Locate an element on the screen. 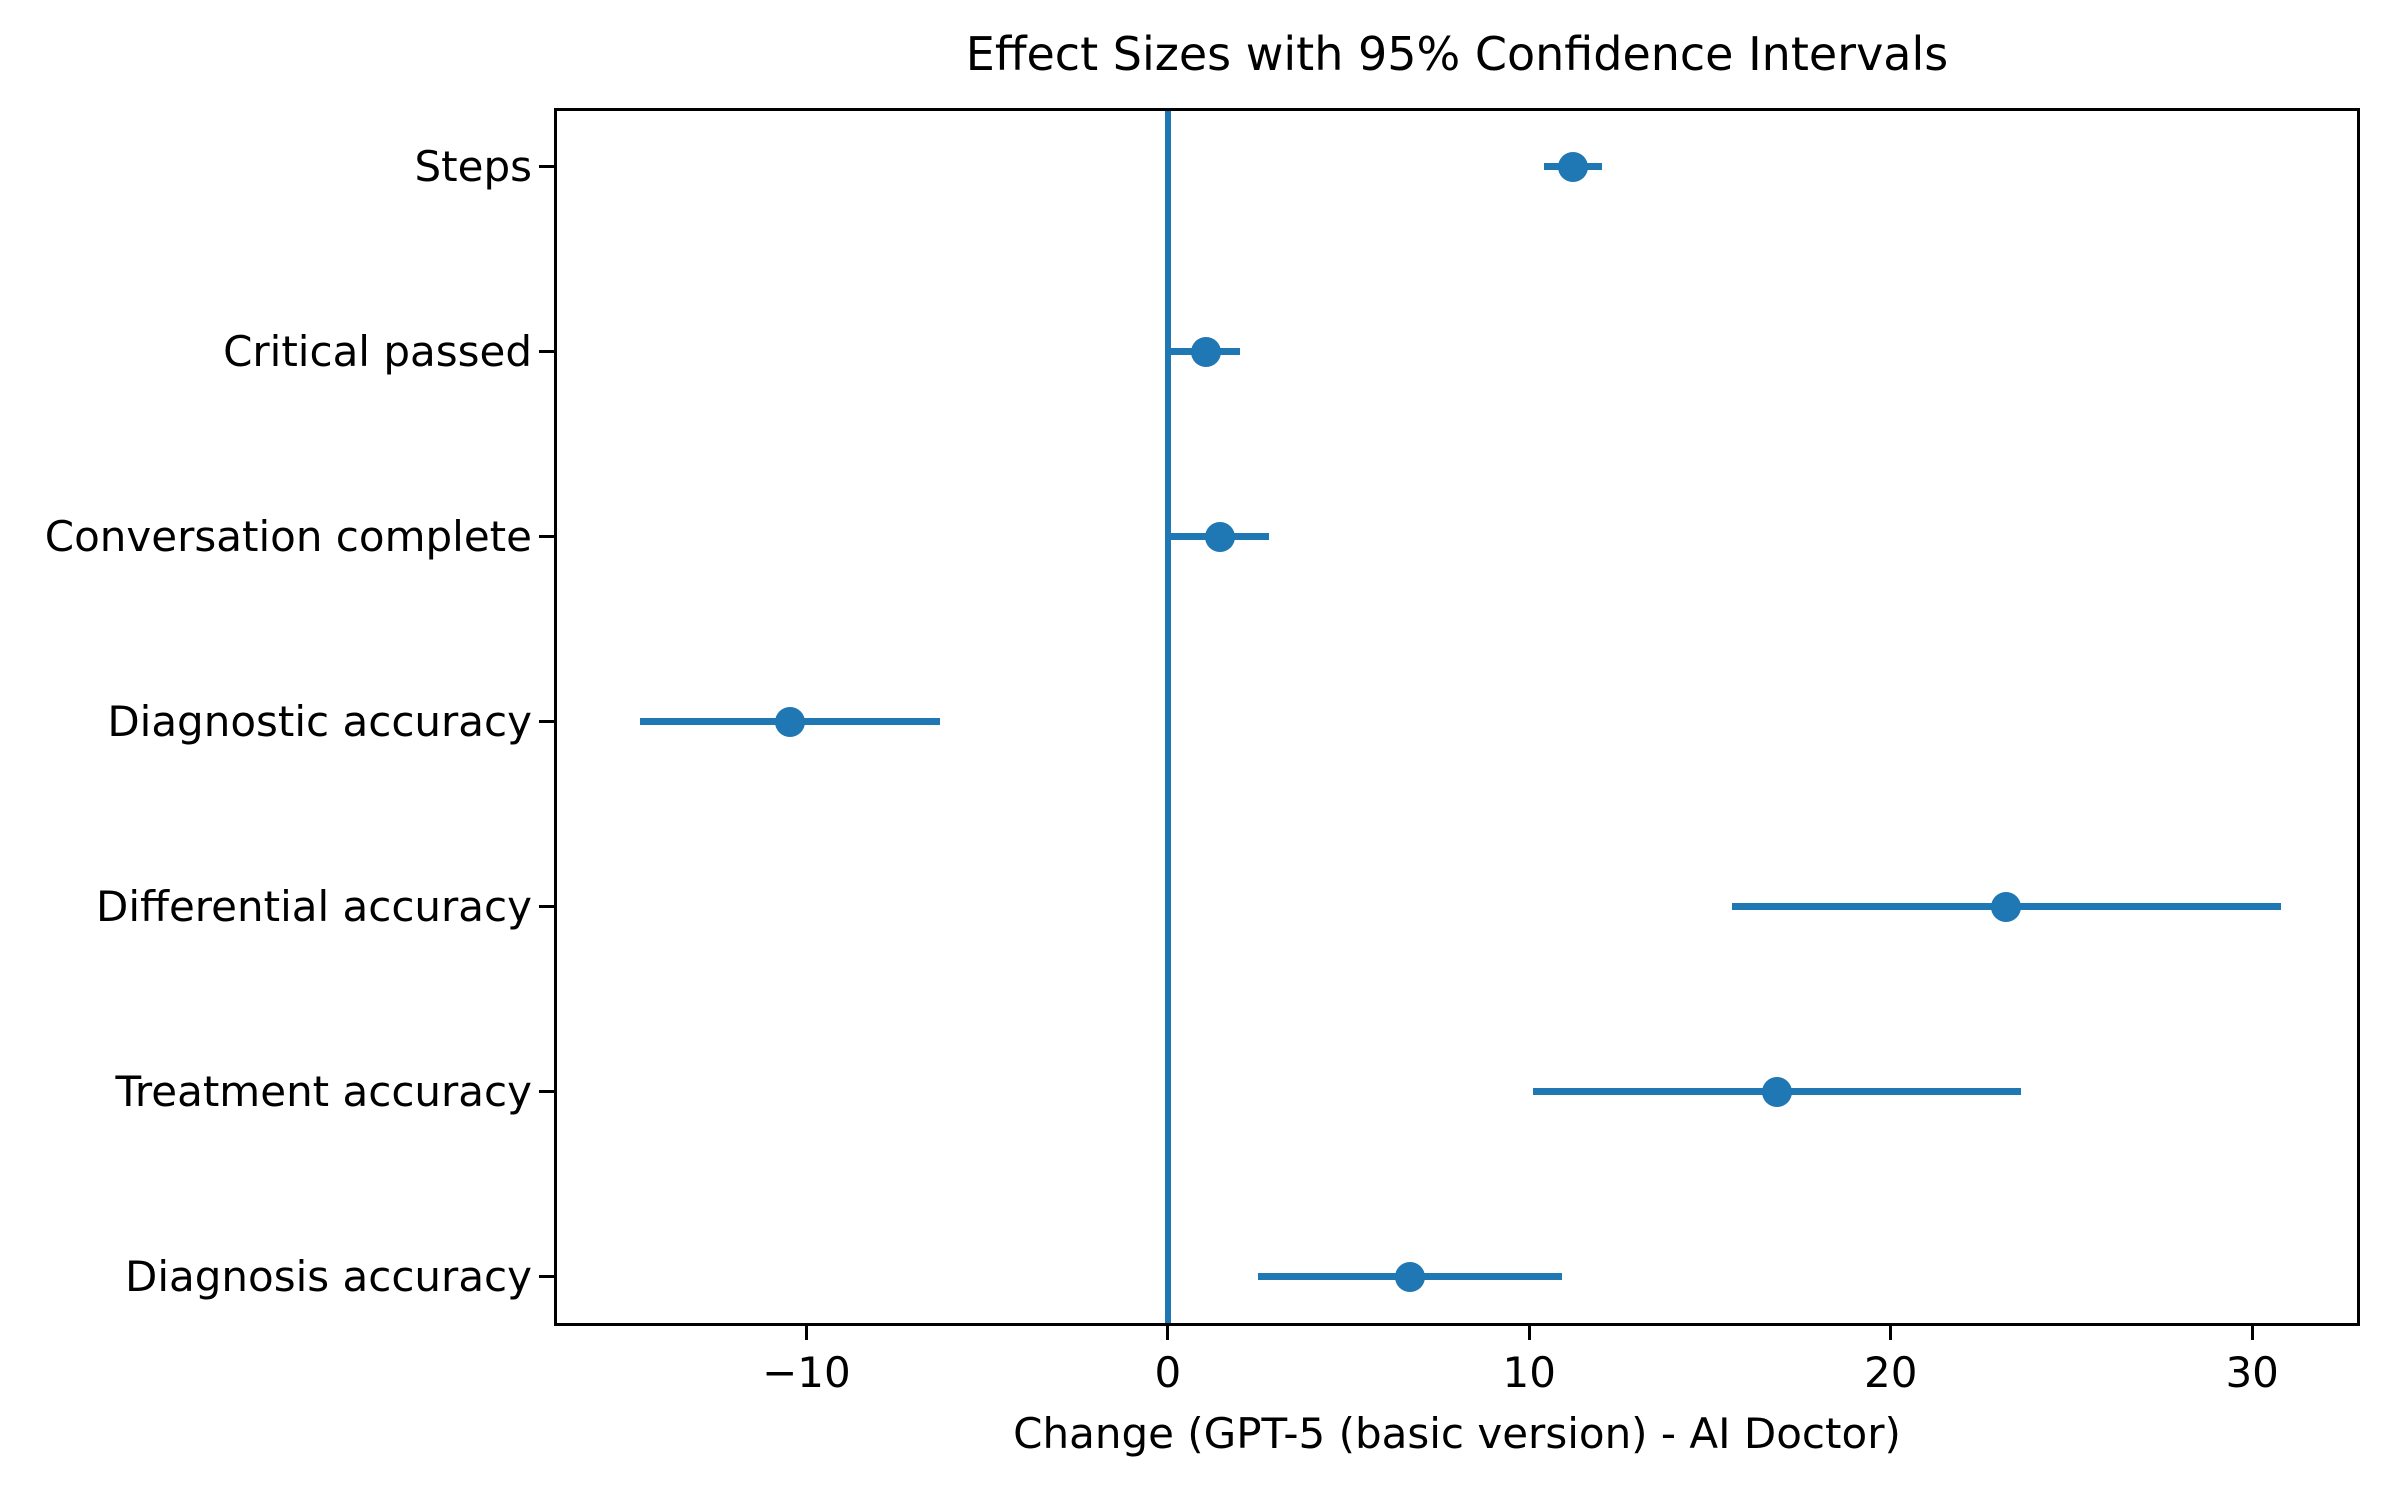 The height and width of the screenshot is (1500, 2400). y-axis-label: Diagnostic accuracy is located at coordinates (319, 721).